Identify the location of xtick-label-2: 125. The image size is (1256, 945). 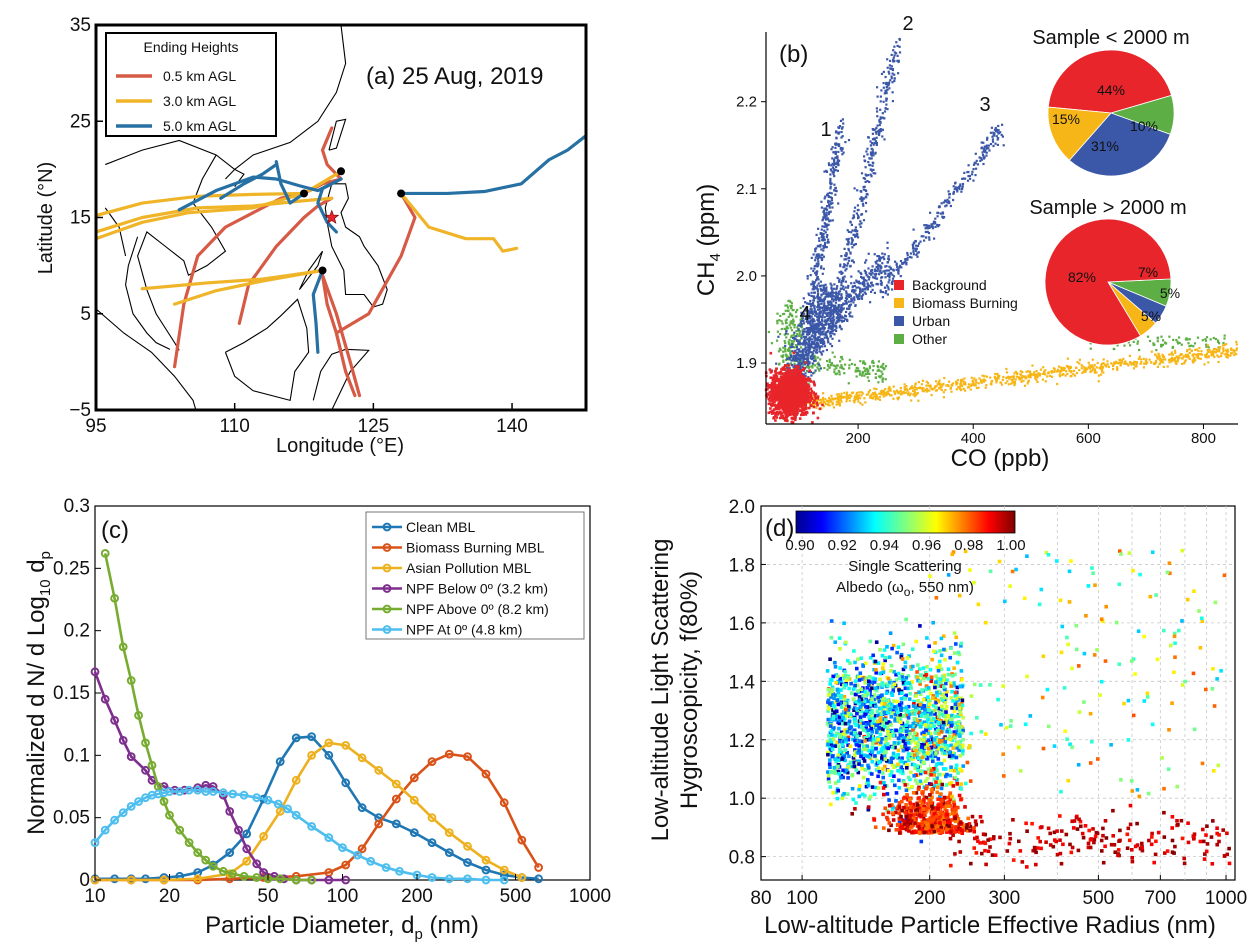
(374, 426).